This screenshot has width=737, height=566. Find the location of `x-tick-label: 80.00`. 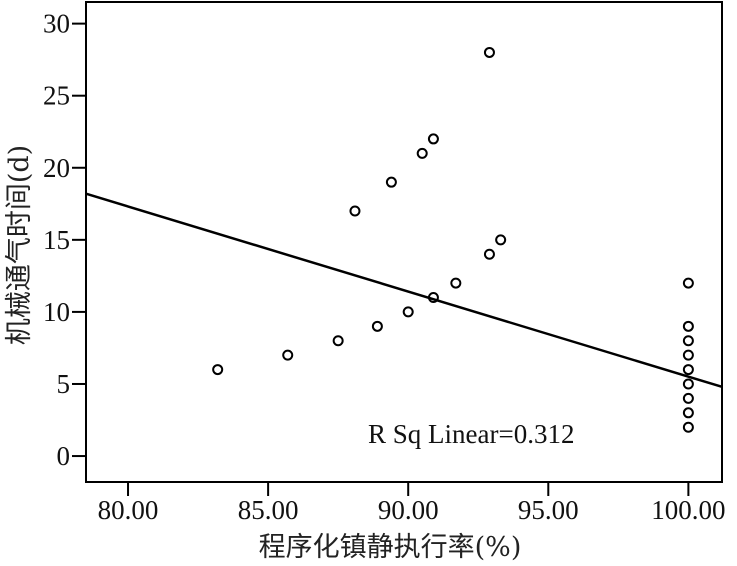

x-tick-label: 80.00 is located at coordinates (128, 510).